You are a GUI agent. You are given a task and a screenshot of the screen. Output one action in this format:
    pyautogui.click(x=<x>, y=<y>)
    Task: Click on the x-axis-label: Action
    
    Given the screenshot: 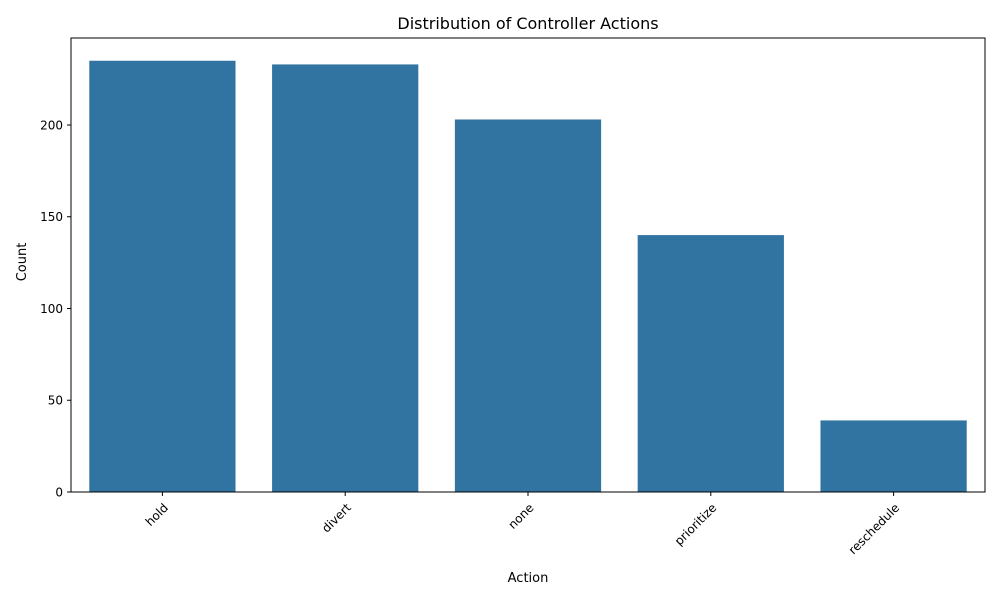 What is the action you would take?
    pyautogui.click(x=528, y=578)
    